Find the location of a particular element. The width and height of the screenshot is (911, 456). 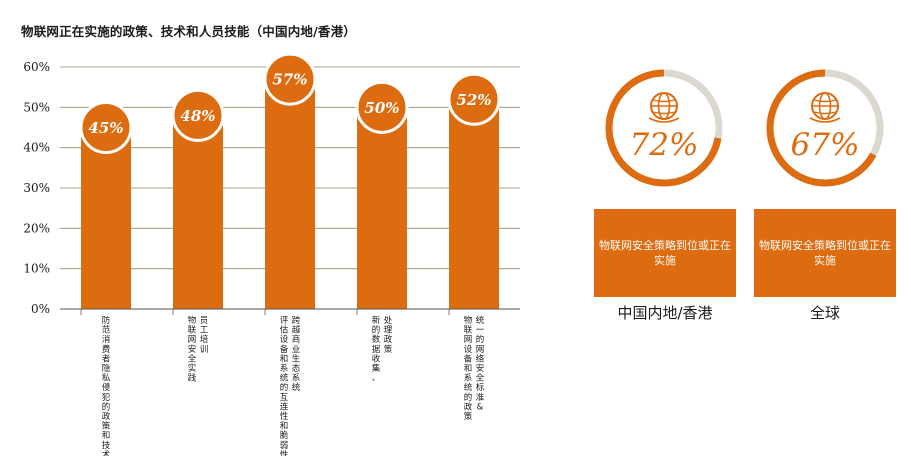

x-category-label: 处 is located at coordinates (388, 320).